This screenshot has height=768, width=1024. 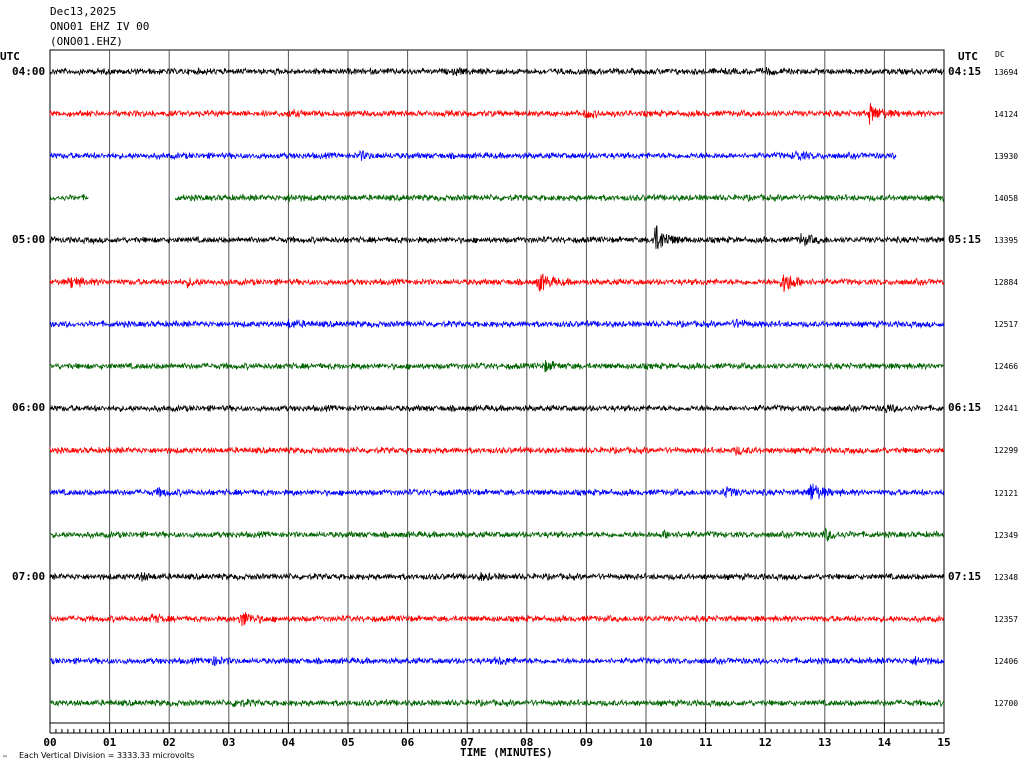 I want to click on dc-value: 12700, so click(x=1006, y=703).